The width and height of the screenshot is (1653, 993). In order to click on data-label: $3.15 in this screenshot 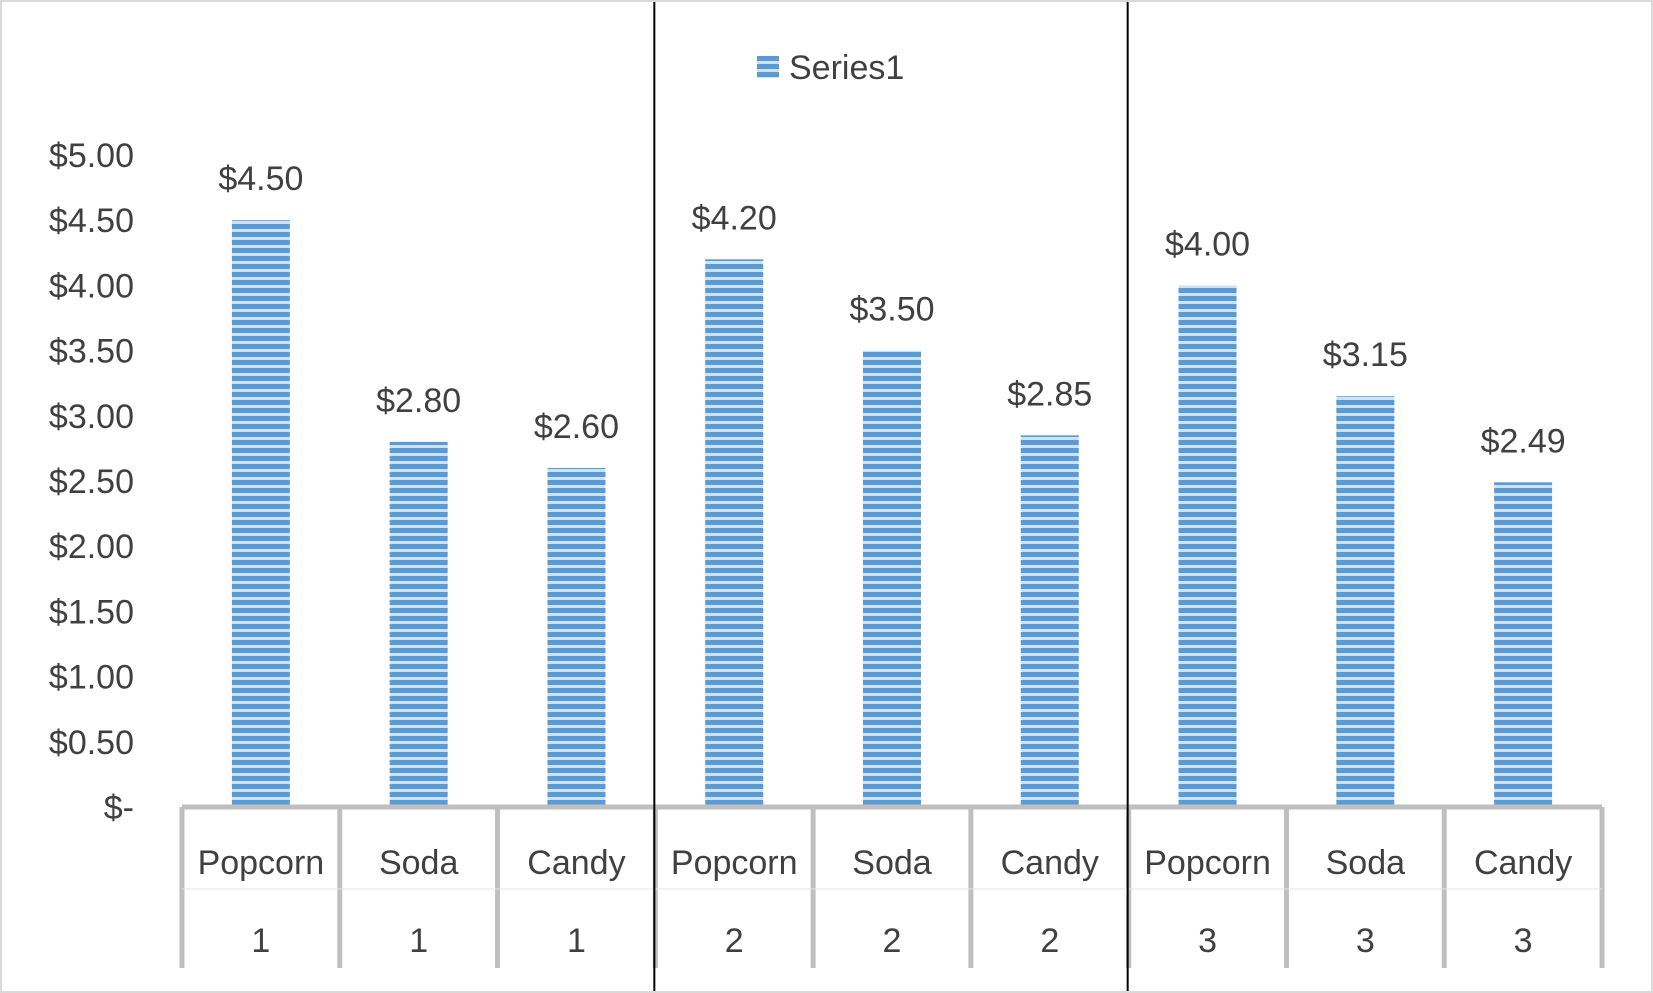, I will do `click(1365, 355)`.